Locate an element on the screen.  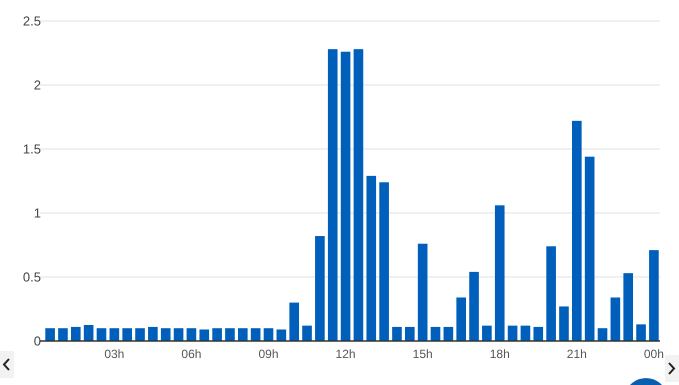
x-tick-label: 15h is located at coordinates (422, 354).